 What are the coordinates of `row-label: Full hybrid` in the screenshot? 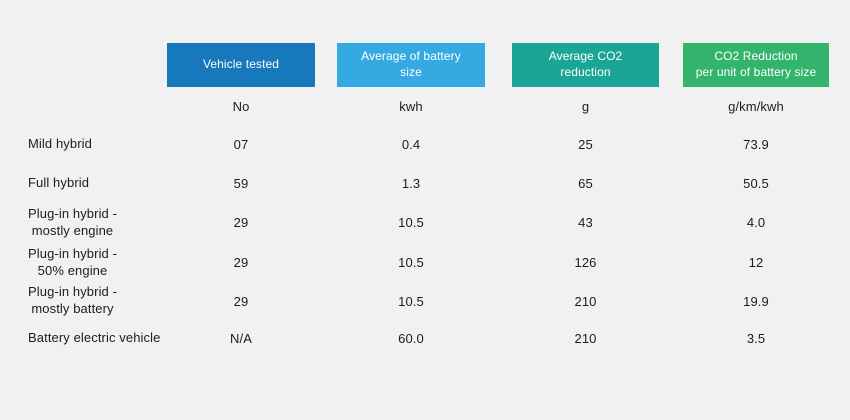 It's located at (59, 183).